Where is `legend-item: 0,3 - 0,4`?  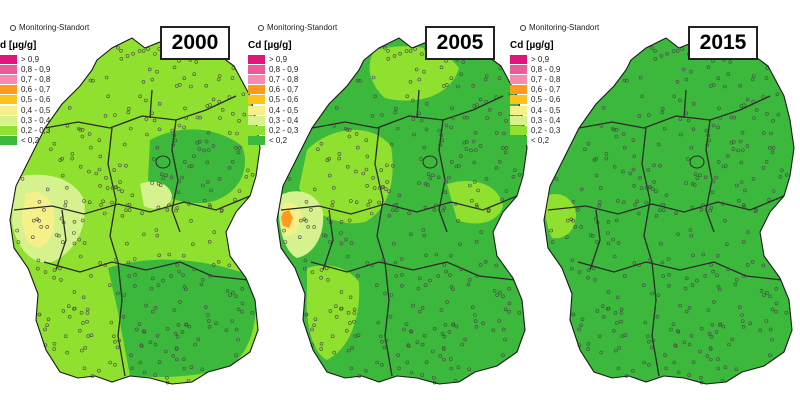 legend-item: 0,3 - 0,4 is located at coordinates (535, 120).